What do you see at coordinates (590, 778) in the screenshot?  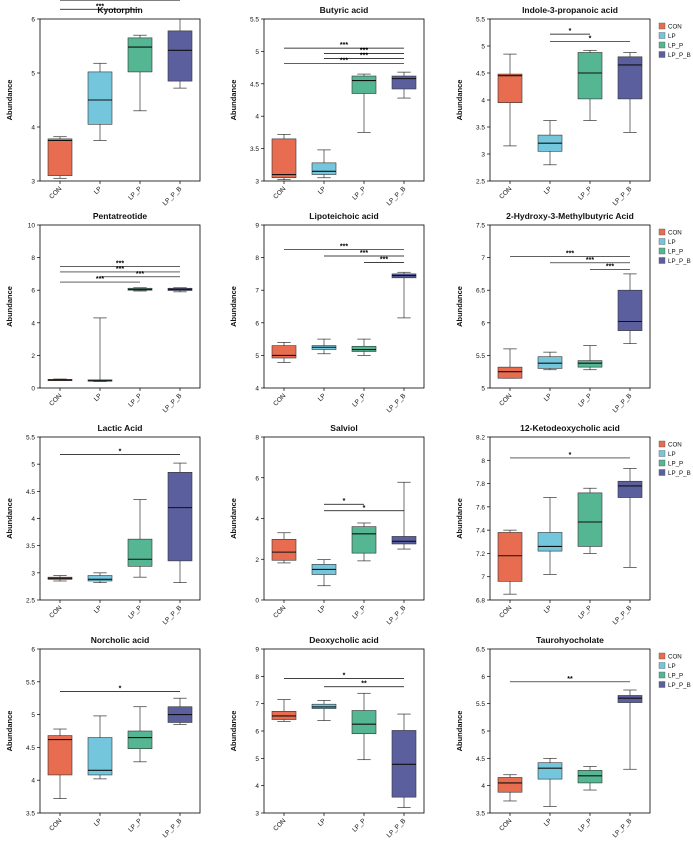 I see `box-lp-p` at bounding box center [590, 778].